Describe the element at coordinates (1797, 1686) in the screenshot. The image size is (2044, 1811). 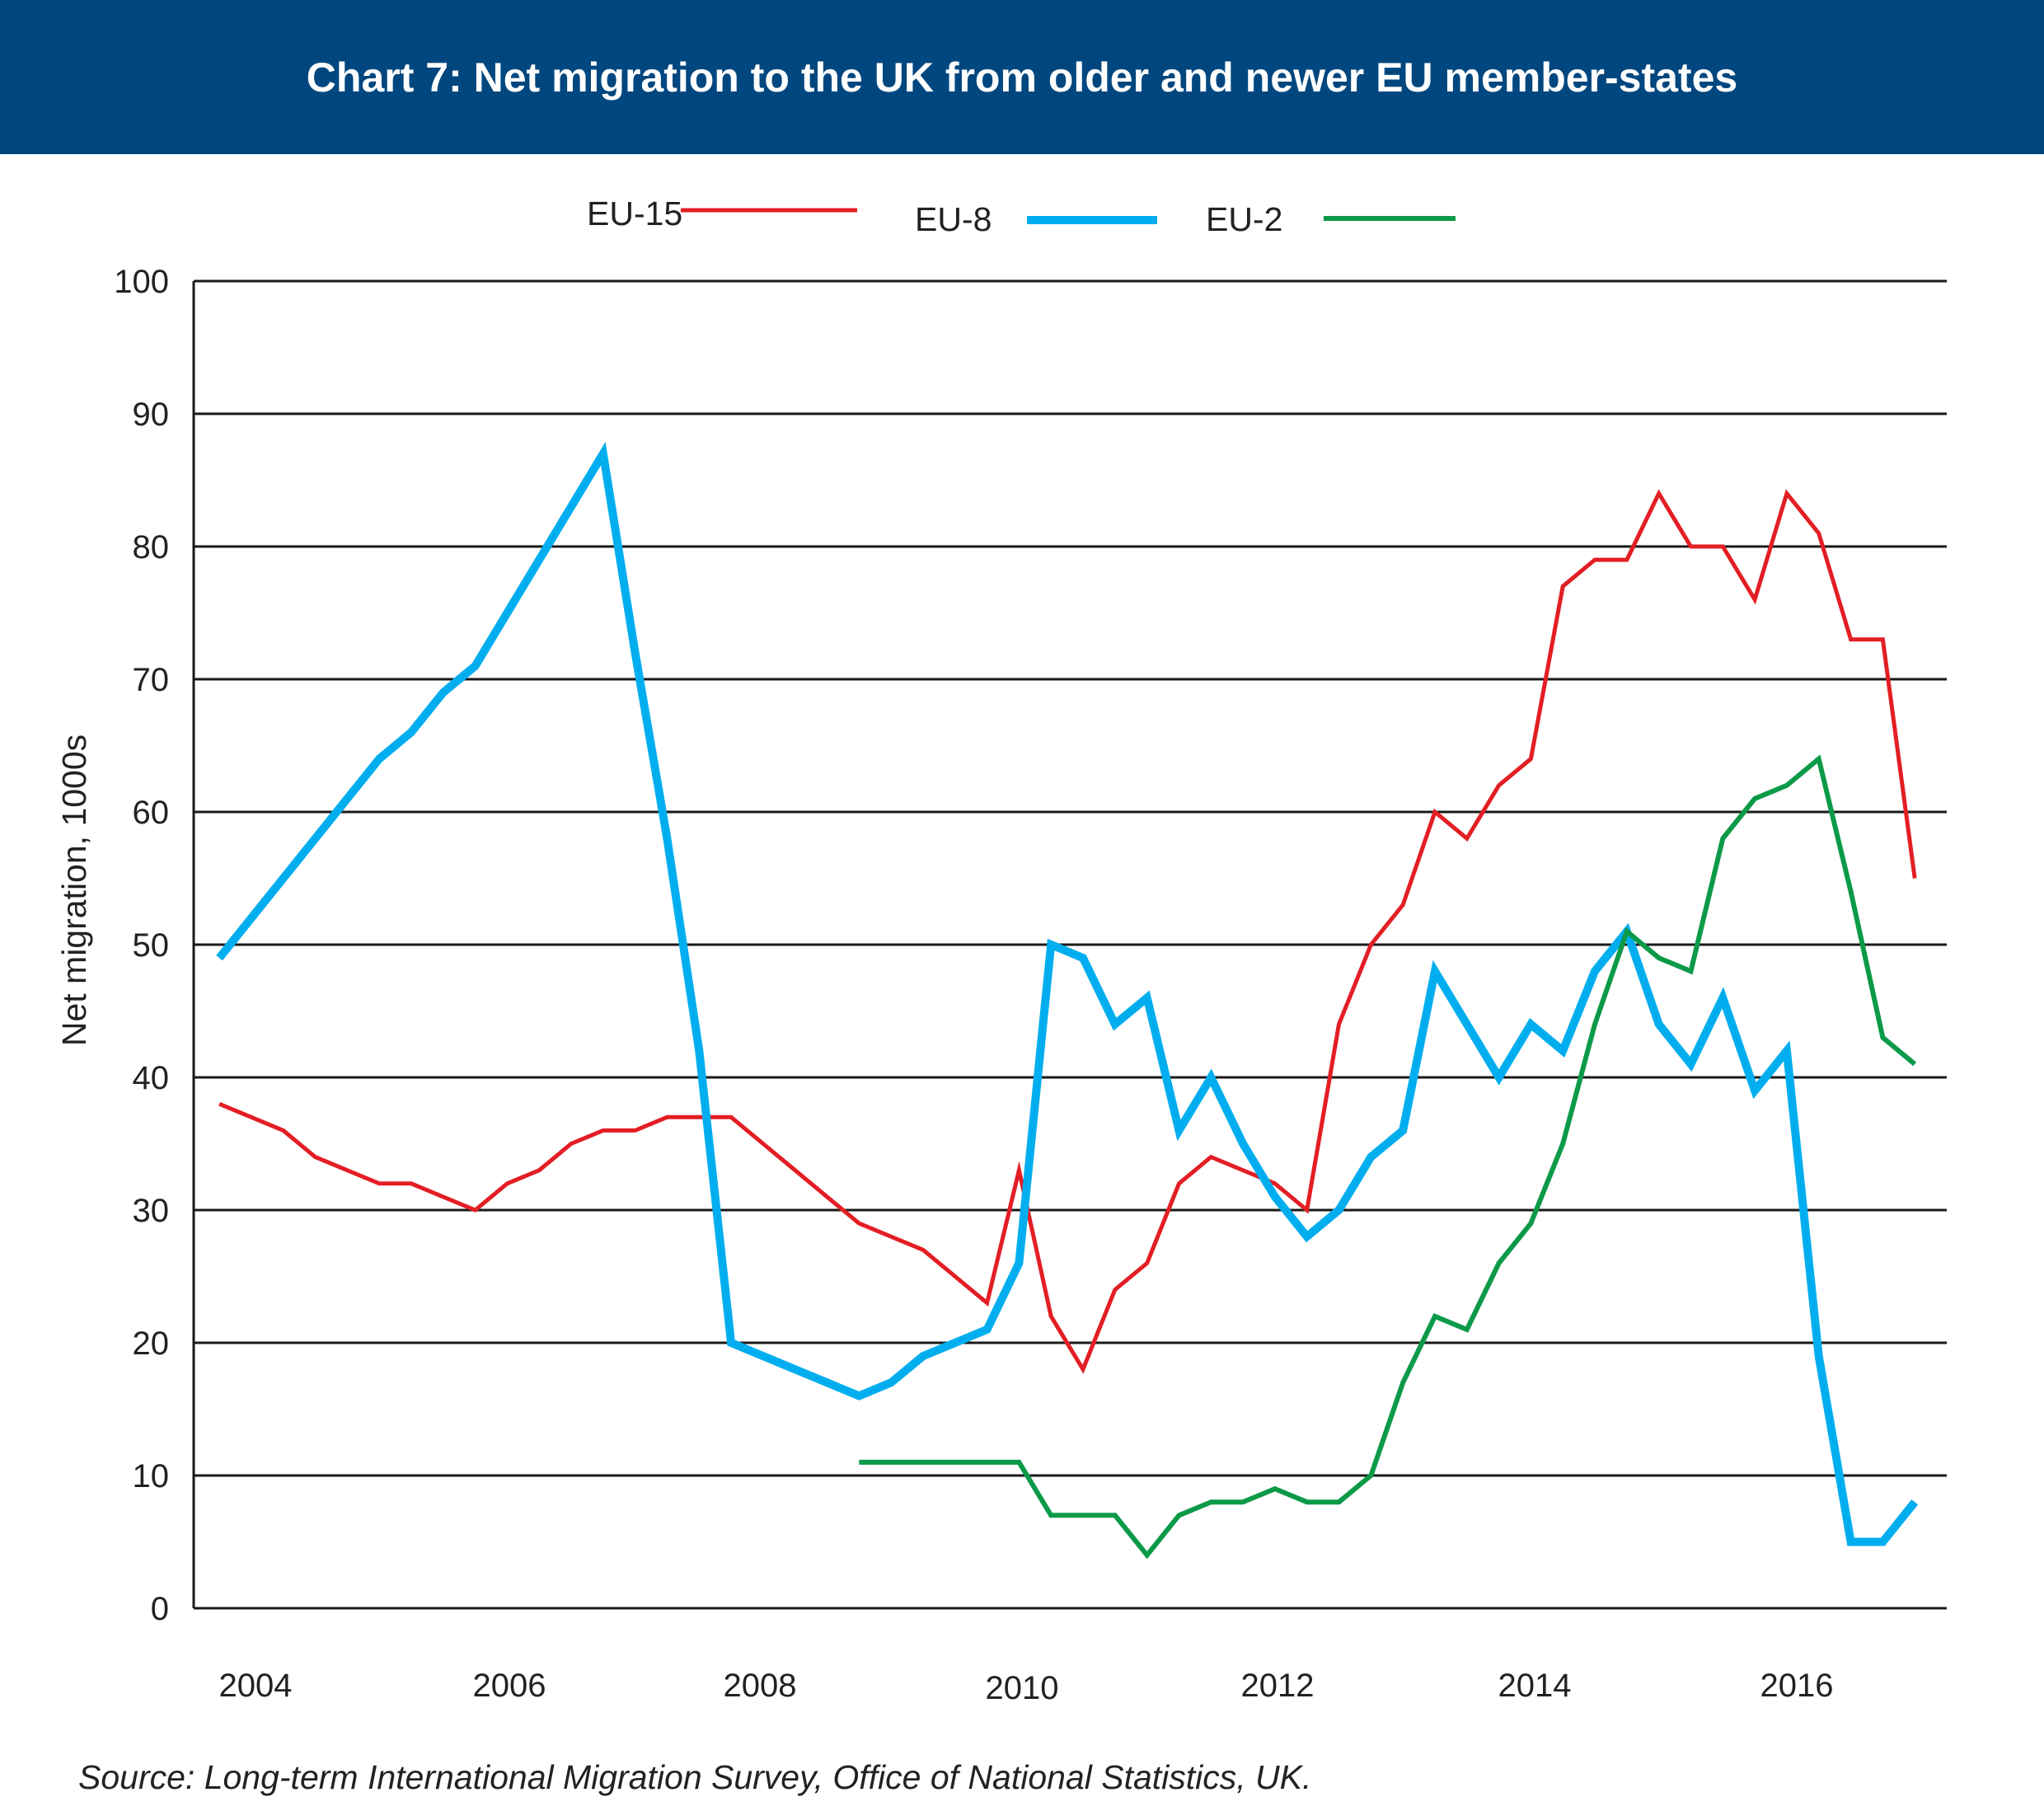
I see `x-tick-label: 2016` at that location.